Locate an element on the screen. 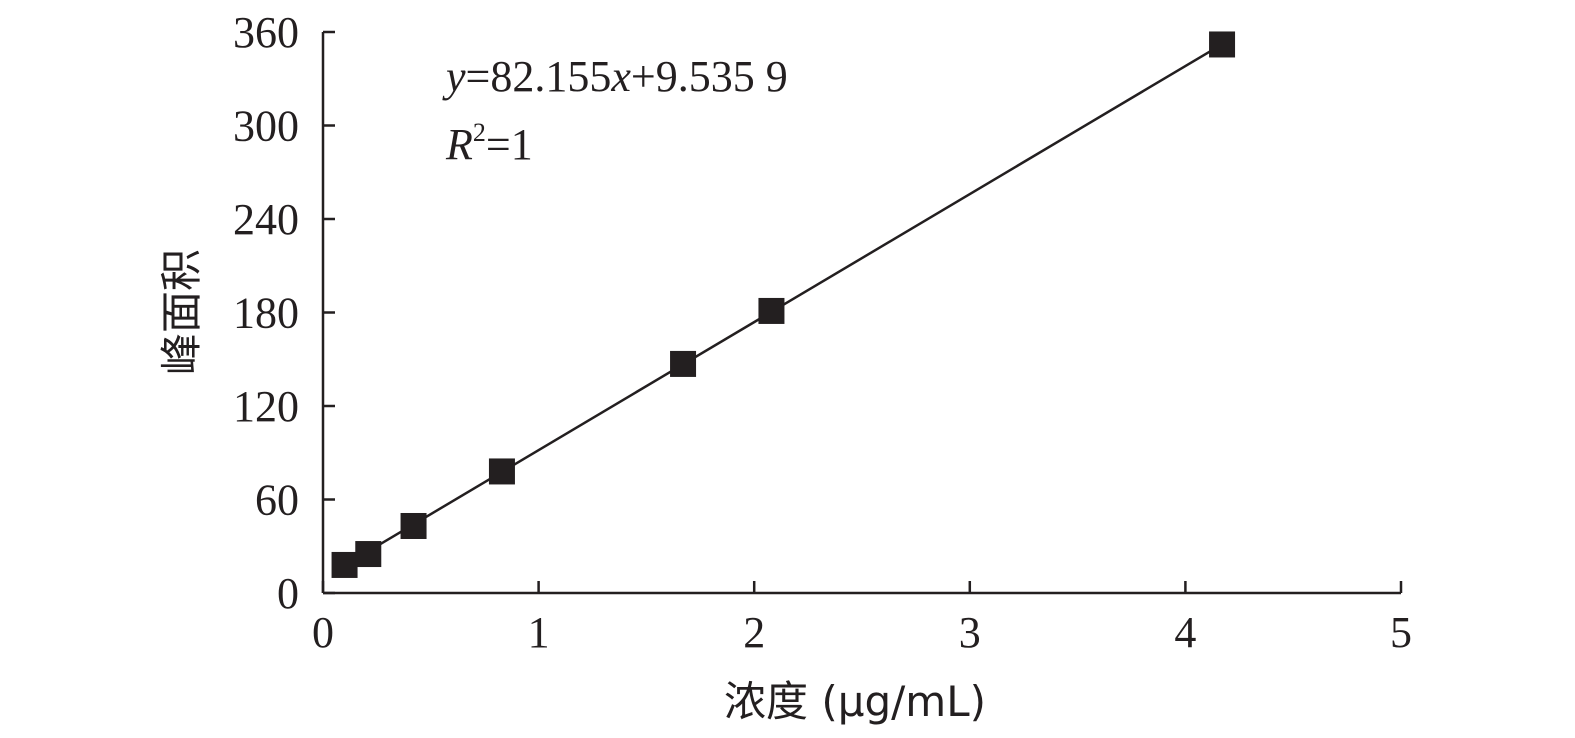  x-tick-label: 4 is located at coordinates (1185, 632).